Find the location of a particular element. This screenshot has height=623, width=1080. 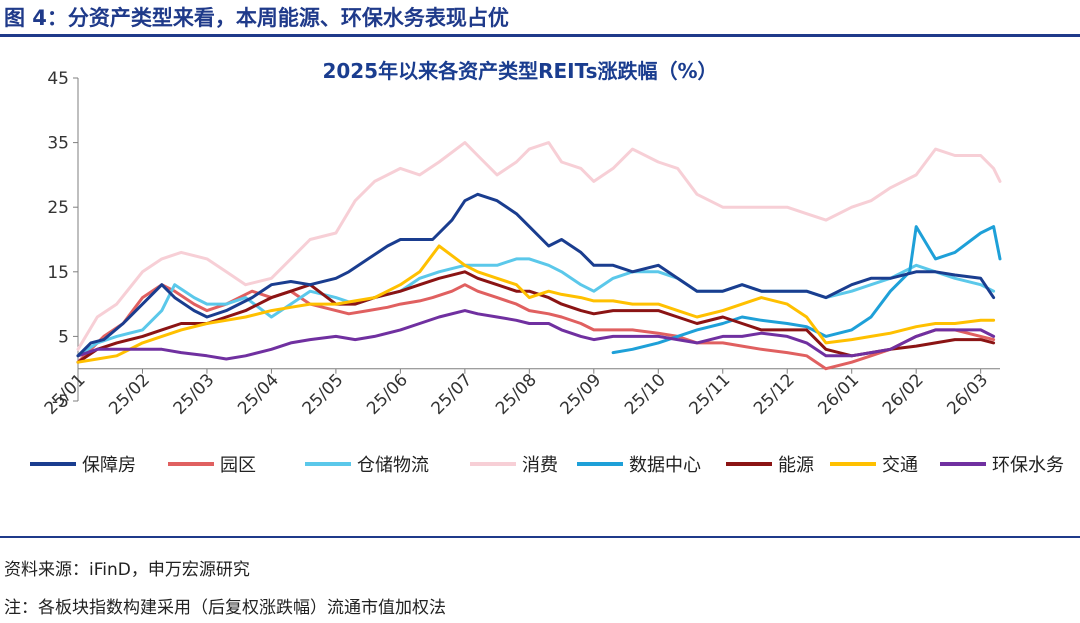

bottom-divider is located at coordinates (540, 537).